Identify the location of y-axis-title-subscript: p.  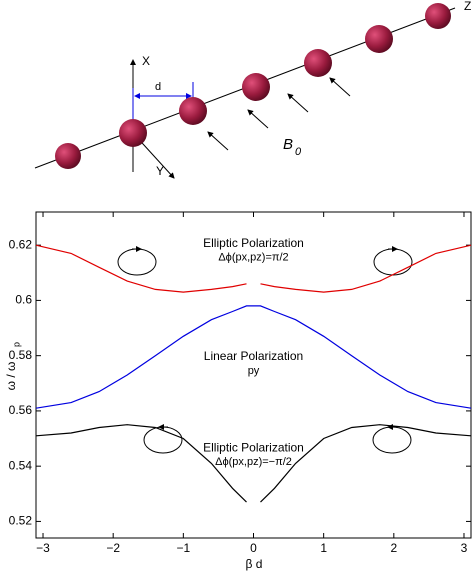
(16, 344).